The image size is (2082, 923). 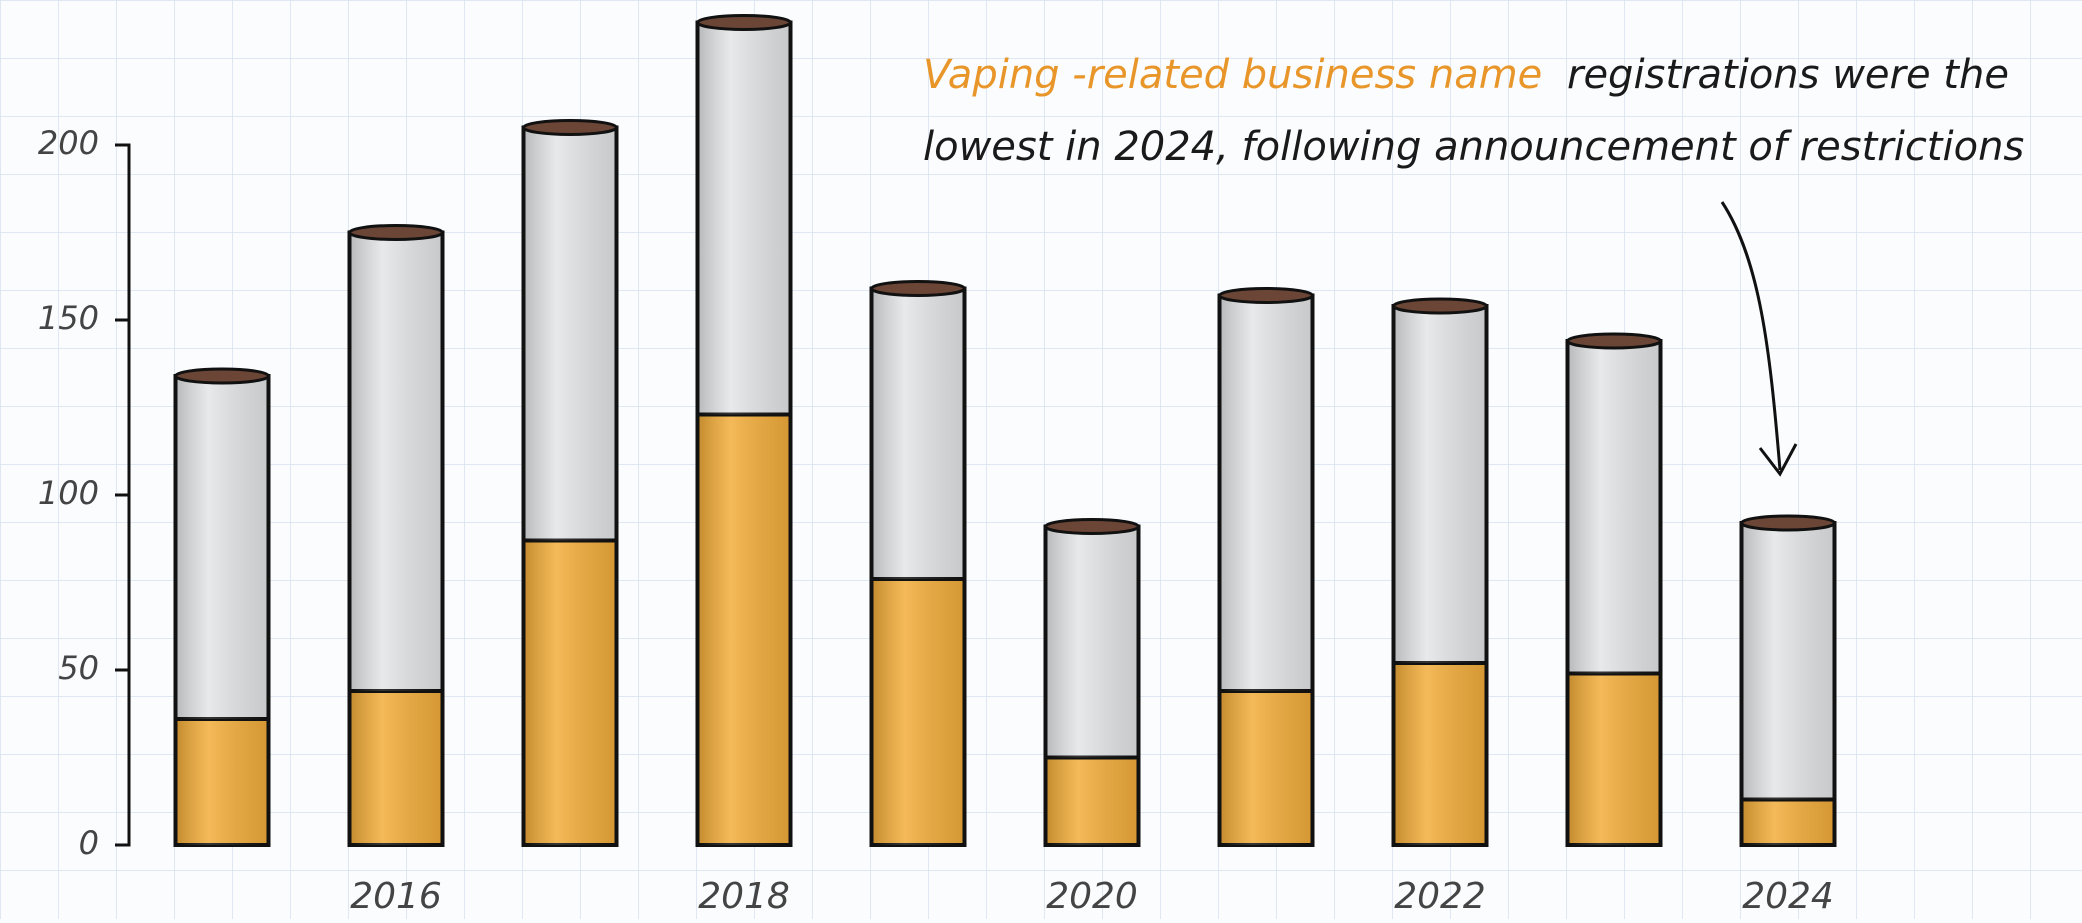 I want to click on y-tick-label: 50, so click(x=78, y=668).